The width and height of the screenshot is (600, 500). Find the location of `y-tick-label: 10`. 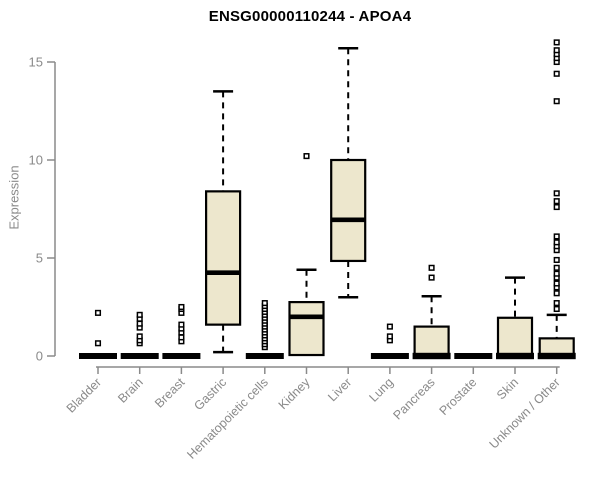

y-tick-label: 10 is located at coordinates (36, 160).